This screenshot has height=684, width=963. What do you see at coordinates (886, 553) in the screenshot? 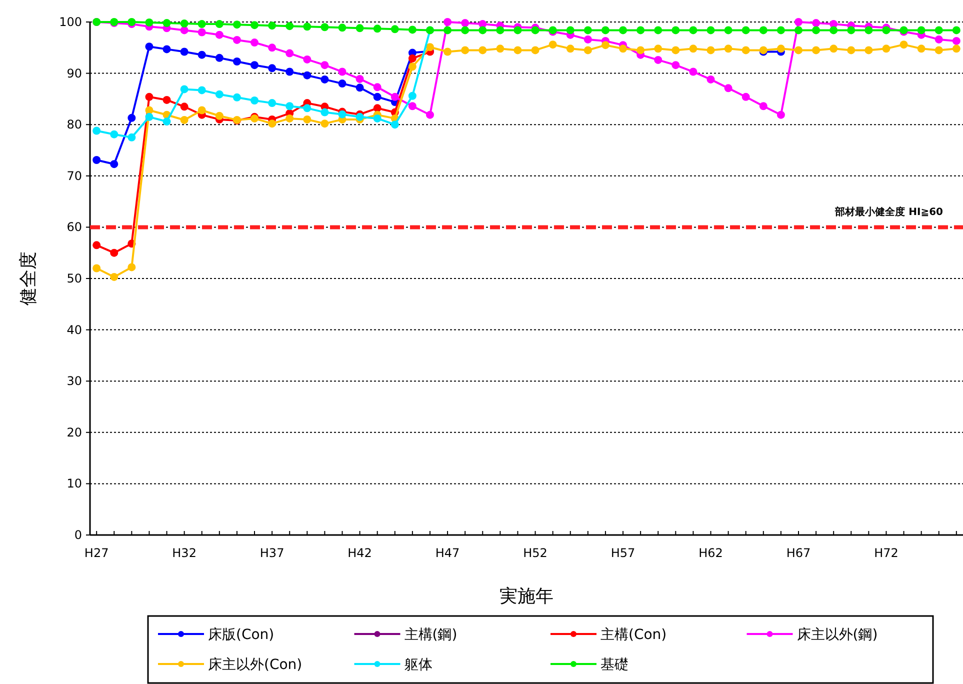
I see `x-tick-label: H72` at bounding box center [886, 553].